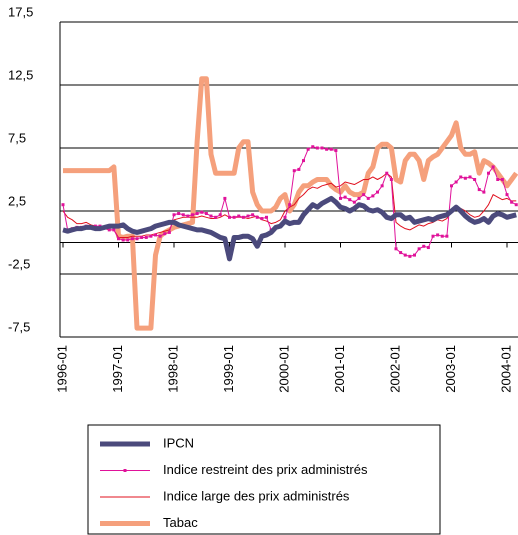 Image resolution: width=518 pixels, height=535 pixels. I want to click on x-tick-label: 2002-01, so click(394, 369).